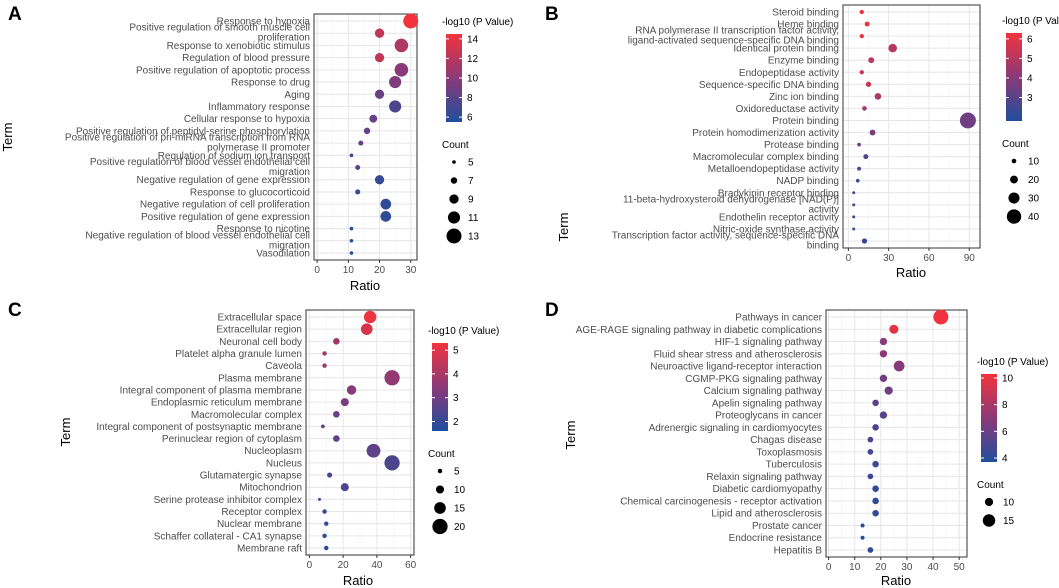  What do you see at coordinates (264, 22) in the screenshot?
I see `term-label: Response to hypoxia` at bounding box center [264, 22].